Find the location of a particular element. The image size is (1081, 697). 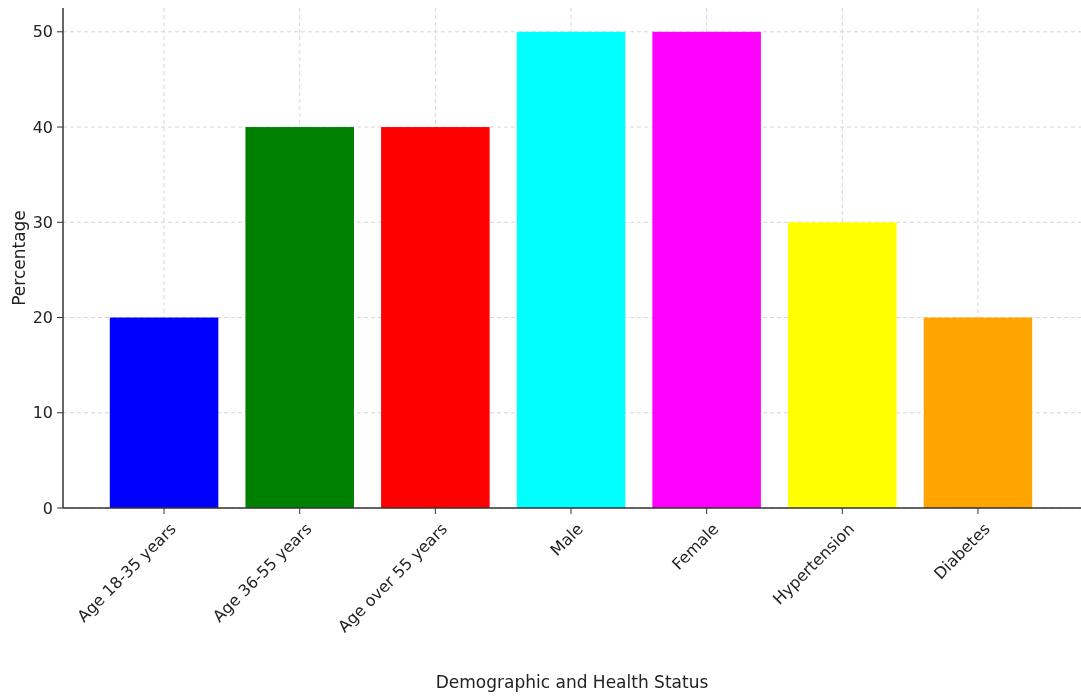

y-tick-label: 0 is located at coordinates (47, 508).